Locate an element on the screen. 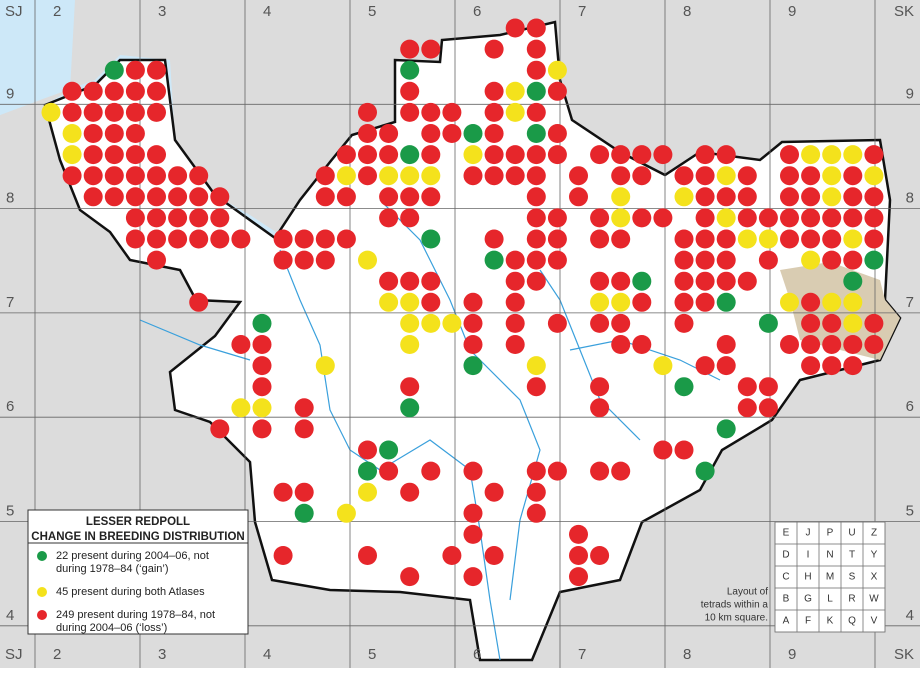 This screenshot has height=673, width=920. grid-column-label: 9 is located at coordinates (792, 11).